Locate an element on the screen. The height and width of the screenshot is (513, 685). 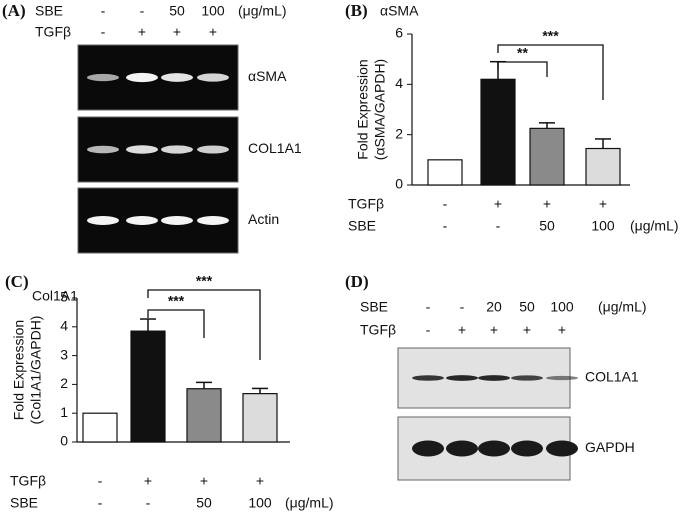
band-label: αSMA is located at coordinates (267, 76).